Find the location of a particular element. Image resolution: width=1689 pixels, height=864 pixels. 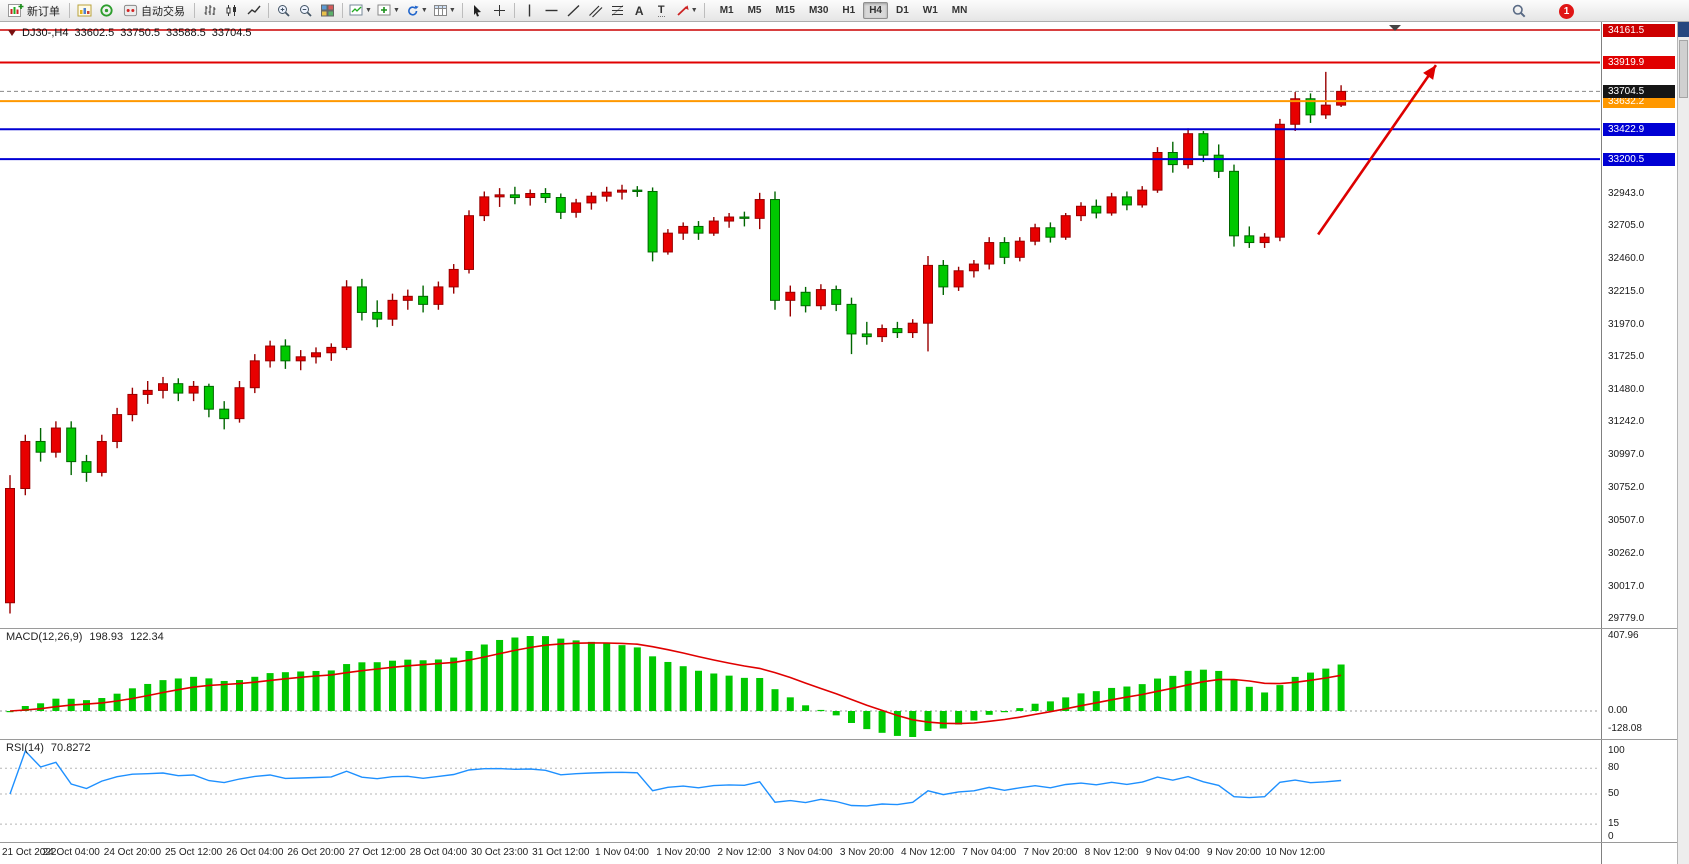

zoom-in-button is located at coordinates (283, 10).